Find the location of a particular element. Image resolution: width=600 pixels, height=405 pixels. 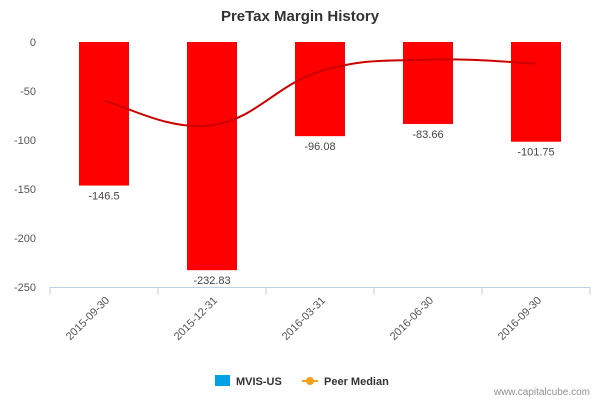

data-label: -96.08 is located at coordinates (319, 147).